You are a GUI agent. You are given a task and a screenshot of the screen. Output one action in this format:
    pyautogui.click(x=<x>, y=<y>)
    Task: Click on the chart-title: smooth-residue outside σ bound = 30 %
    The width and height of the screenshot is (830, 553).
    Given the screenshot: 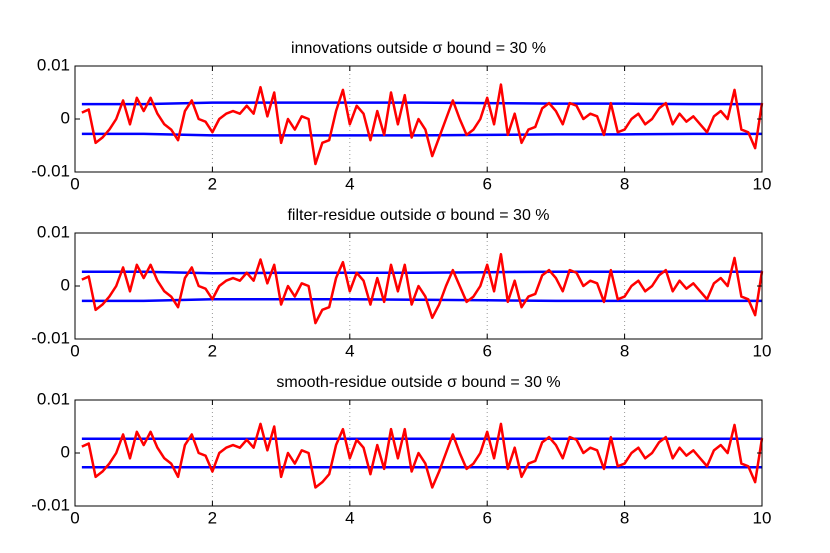 What is the action you would take?
    pyautogui.click(x=418, y=382)
    